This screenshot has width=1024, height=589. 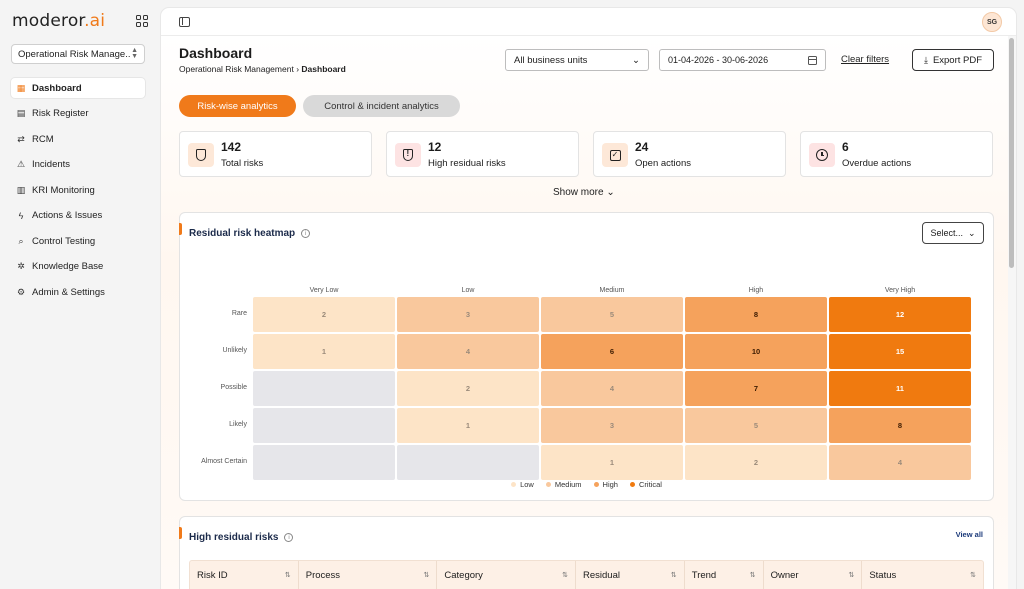 I want to click on breadcrumb-parent: Operational Risk Management, so click(x=236, y=69).